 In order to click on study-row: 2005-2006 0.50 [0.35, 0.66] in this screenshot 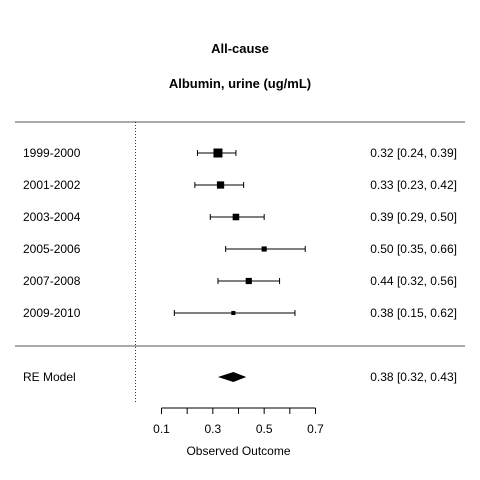, I will do `click(240, 249)`.